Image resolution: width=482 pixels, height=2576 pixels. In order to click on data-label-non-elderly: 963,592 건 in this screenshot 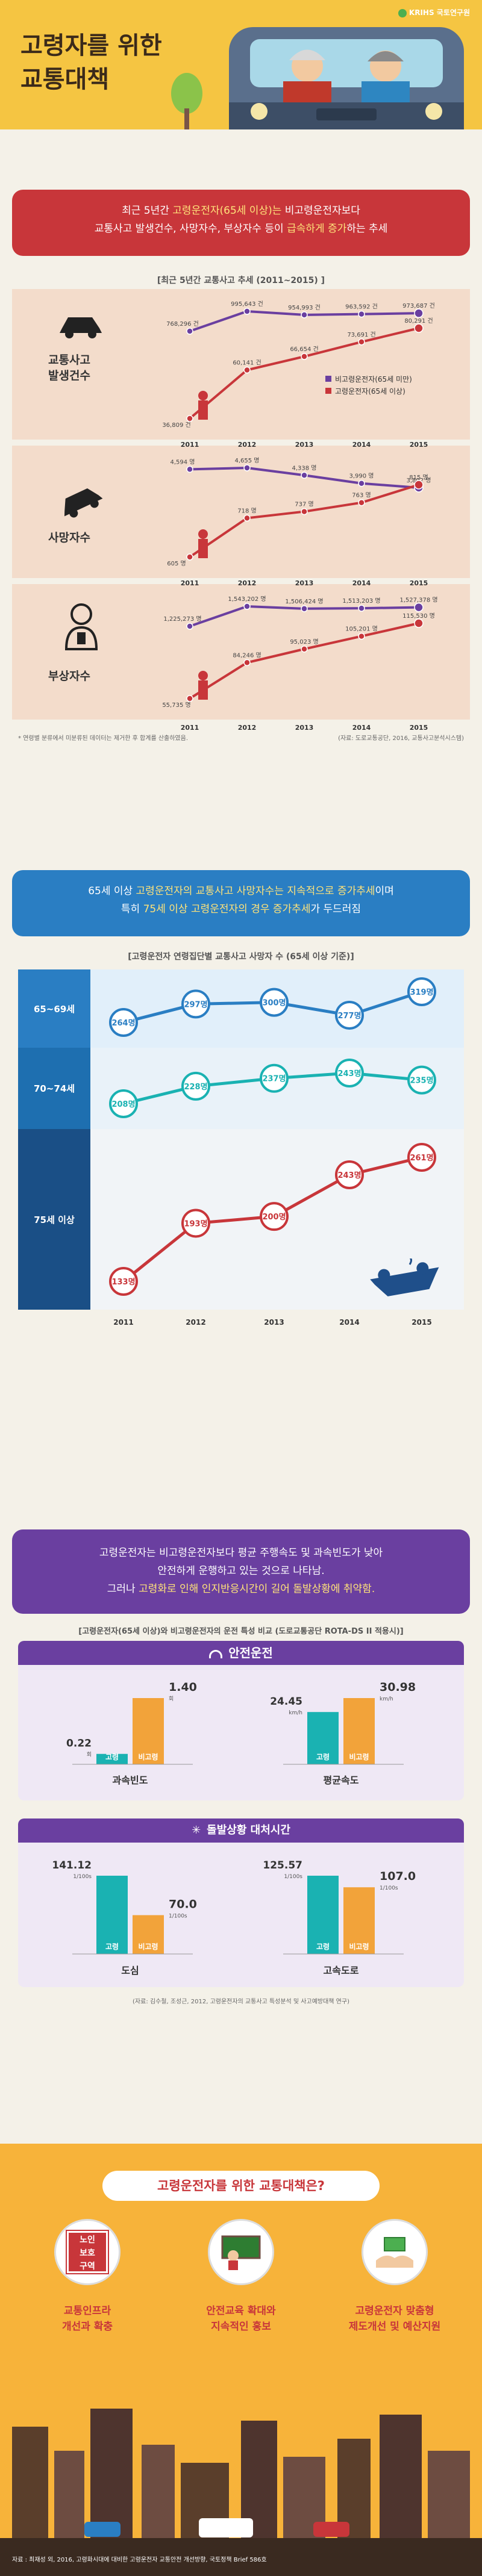, I will do `click(361, 307)`.